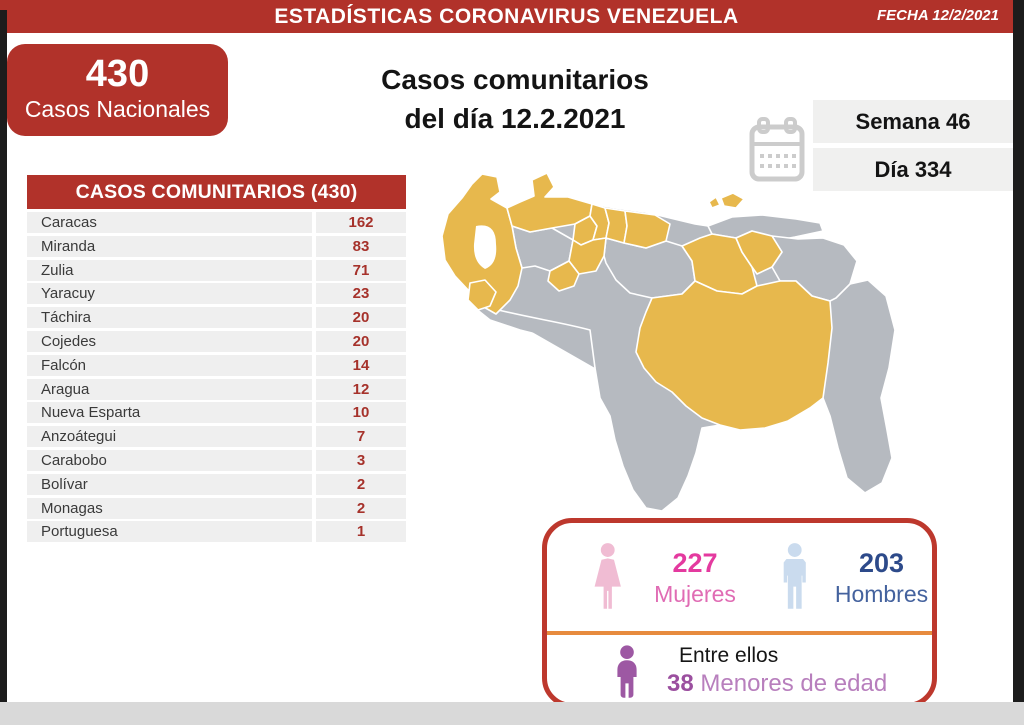 The image size is (1024, 725). I want to click on minors-stat: Entre ellos 38 Menores de edad, so click(777, 671).